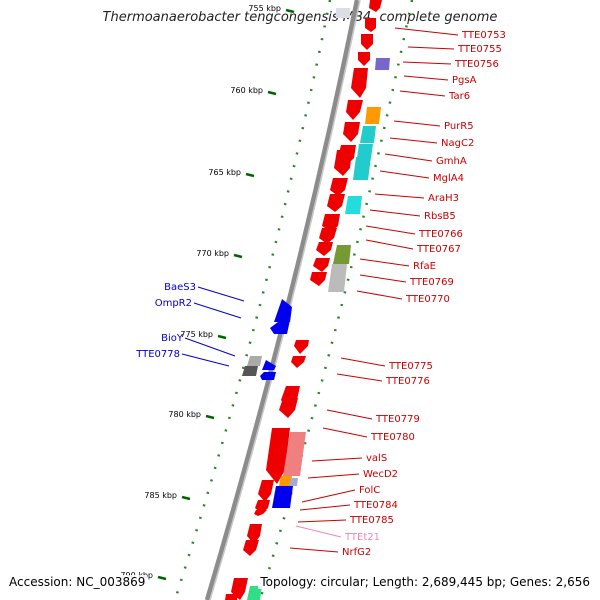  What do you see at coordinates (160, 495) in the screenshot?
I see `tick-label: 785 kbp` at bounding box center [160, 495].